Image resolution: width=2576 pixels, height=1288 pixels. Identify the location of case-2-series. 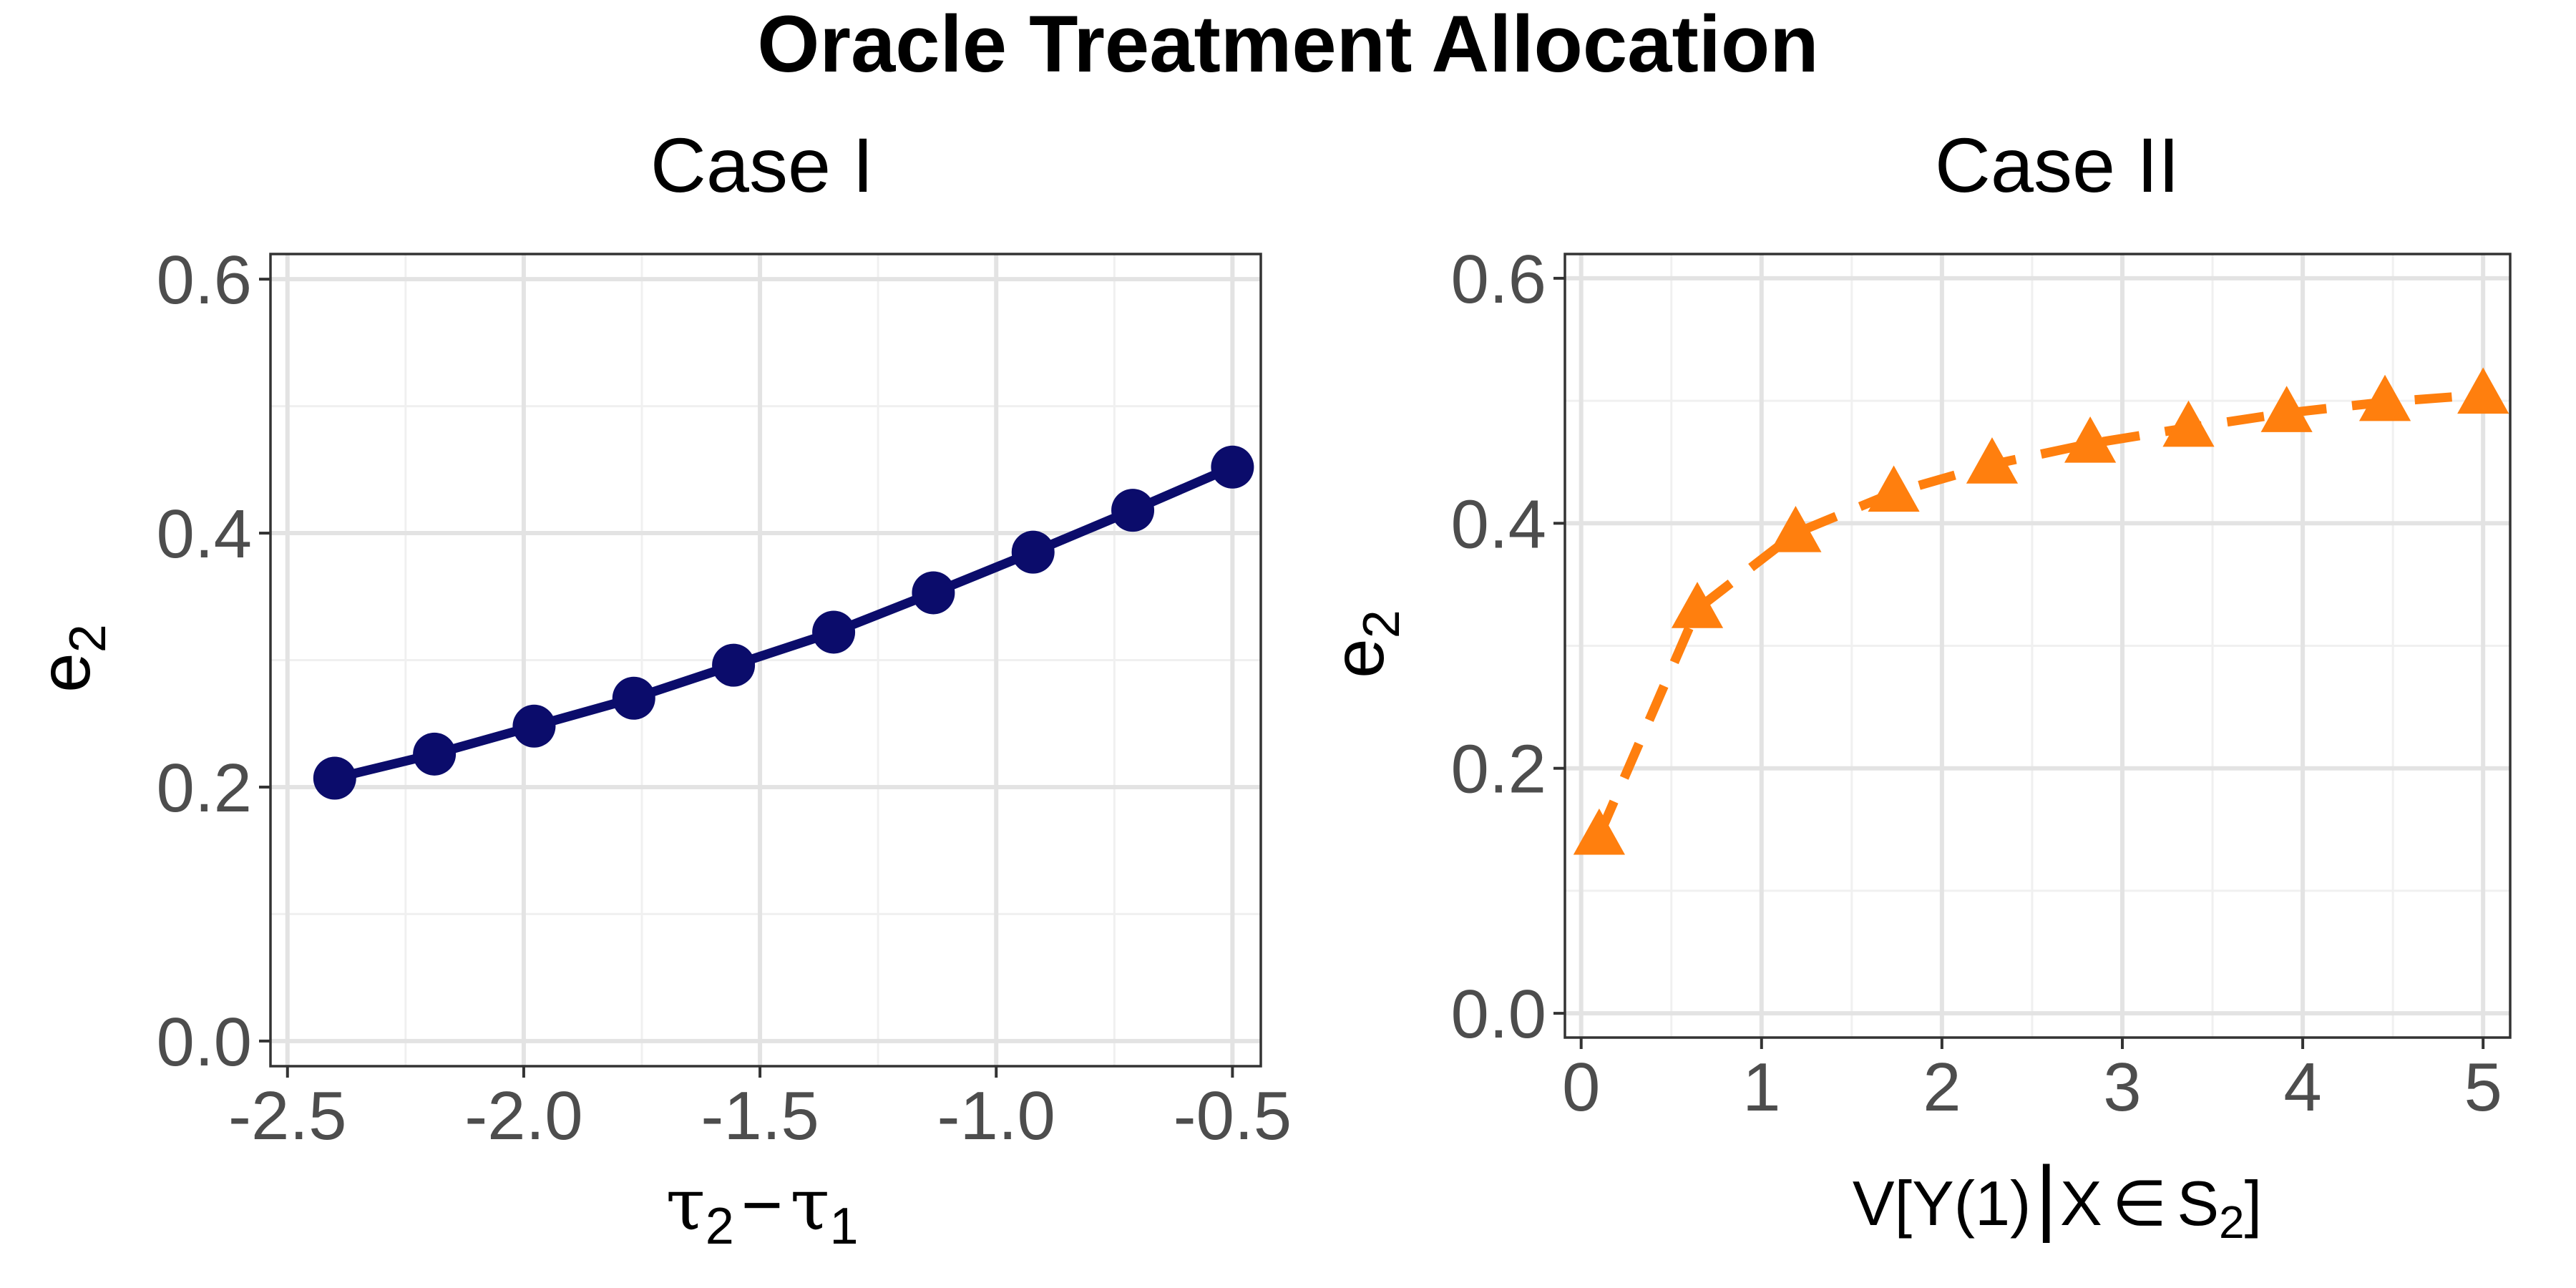
(2041, 611).